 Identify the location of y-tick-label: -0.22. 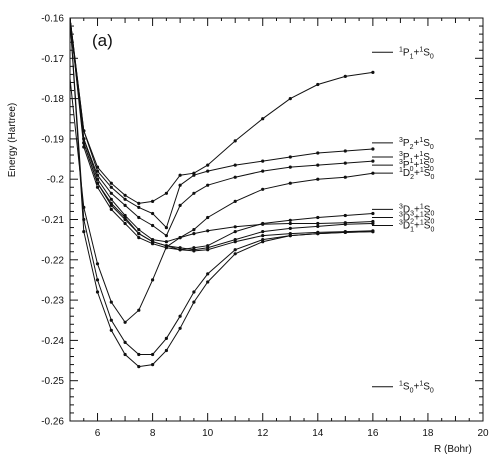
(52, 260).